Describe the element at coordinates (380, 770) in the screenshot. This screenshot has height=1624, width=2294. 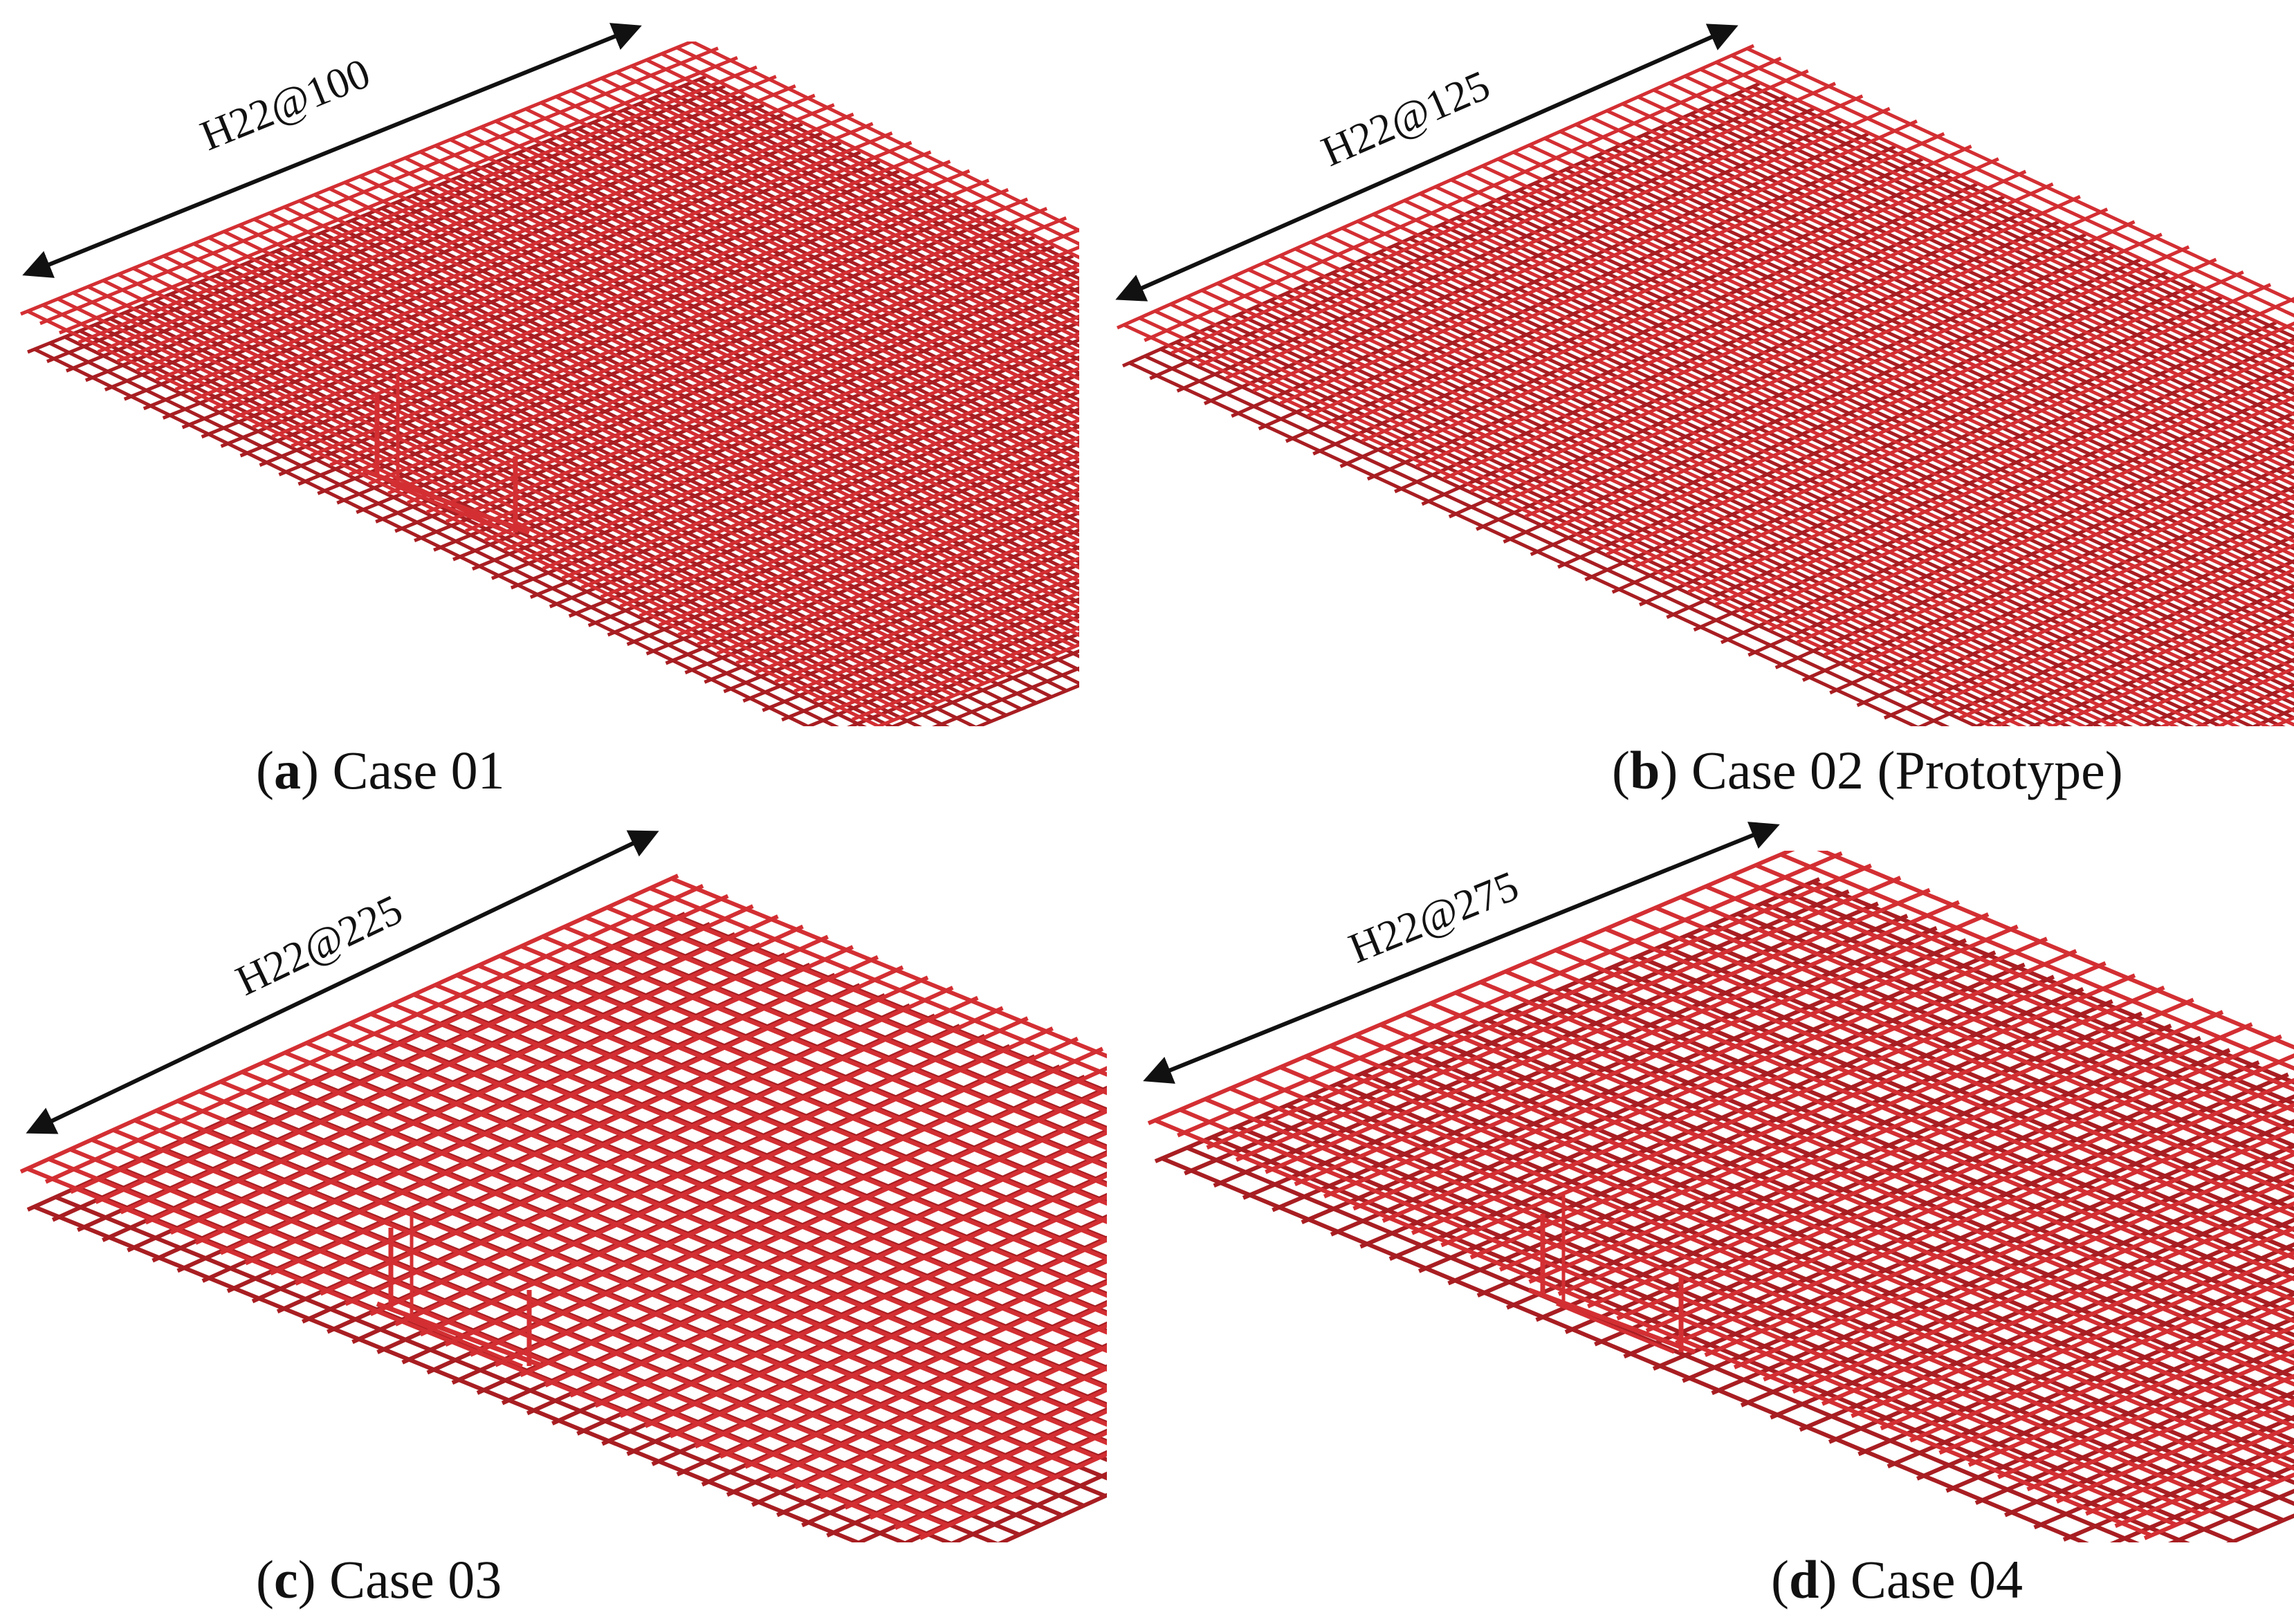
I see `caption-a: (a) Case 01` at that location.